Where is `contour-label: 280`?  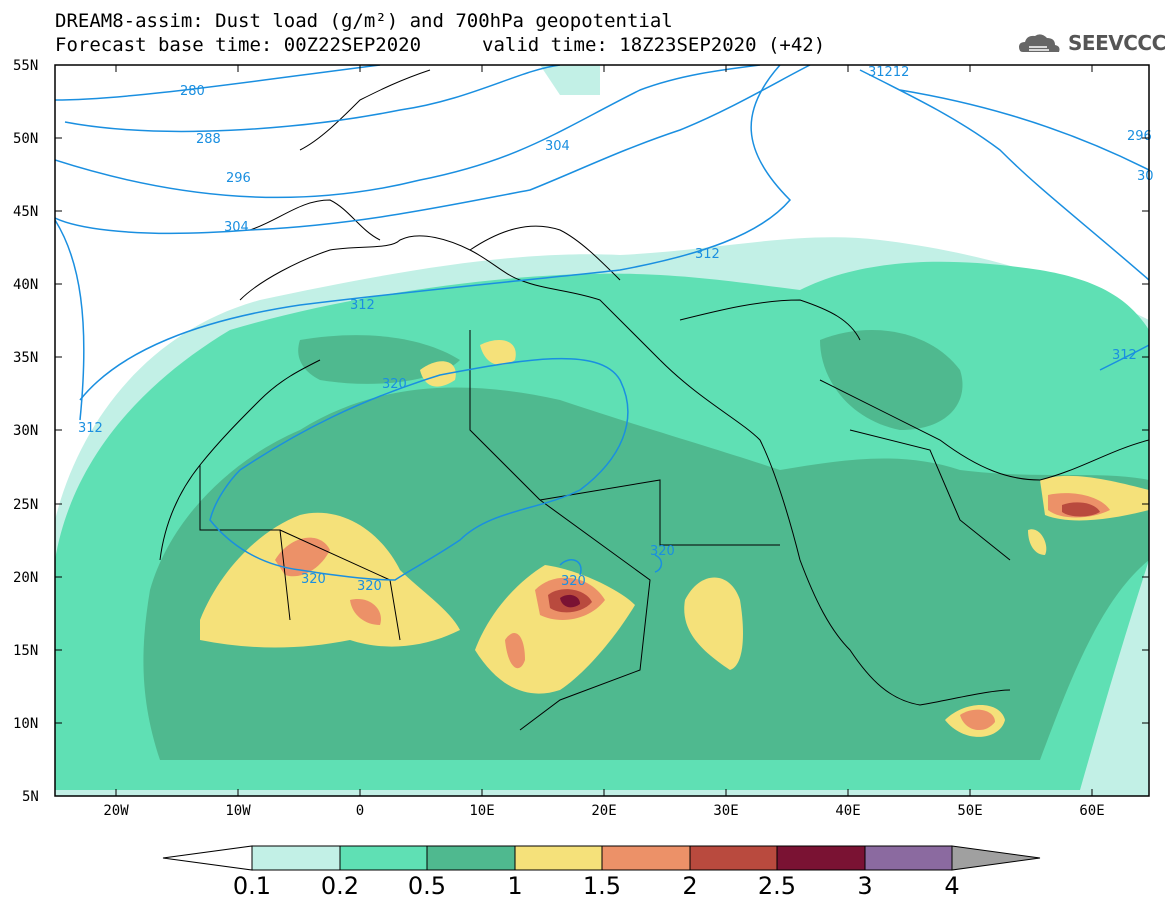
contour-label: 280 is located at coordinates (192, 91).